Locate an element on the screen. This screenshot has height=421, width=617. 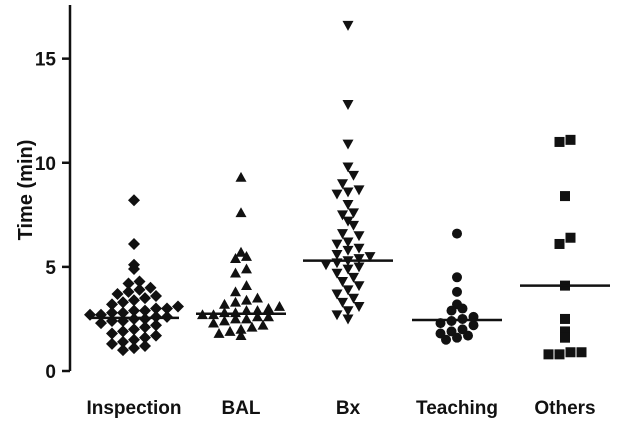
x-category-label: Others is located at coordinates (564, 408).